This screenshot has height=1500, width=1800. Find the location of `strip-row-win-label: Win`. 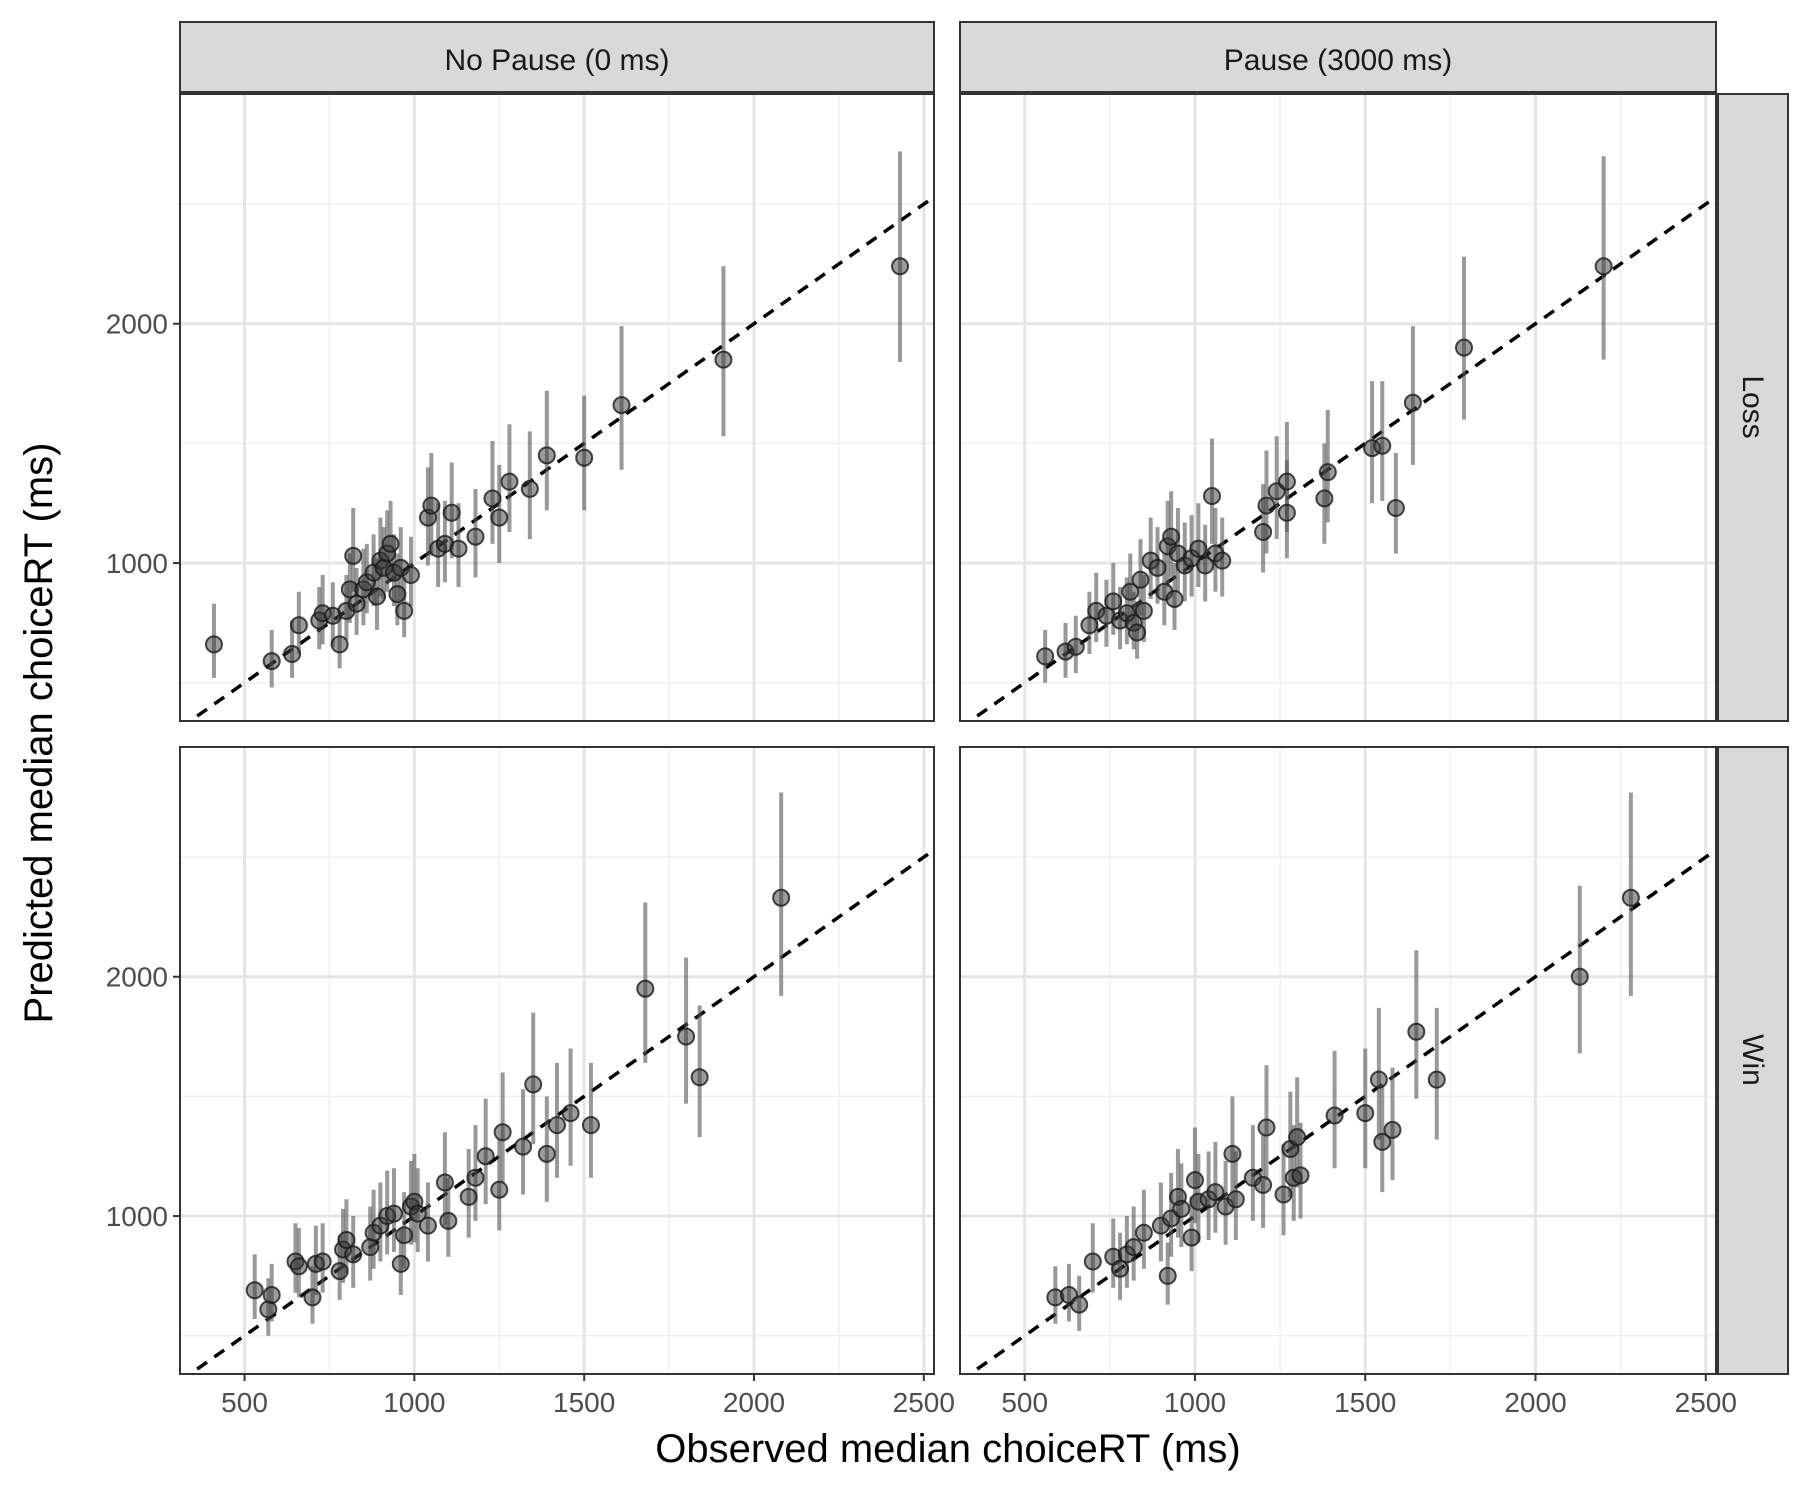

strip-row-win-label: Win is located at coordinates (1752, 1060).